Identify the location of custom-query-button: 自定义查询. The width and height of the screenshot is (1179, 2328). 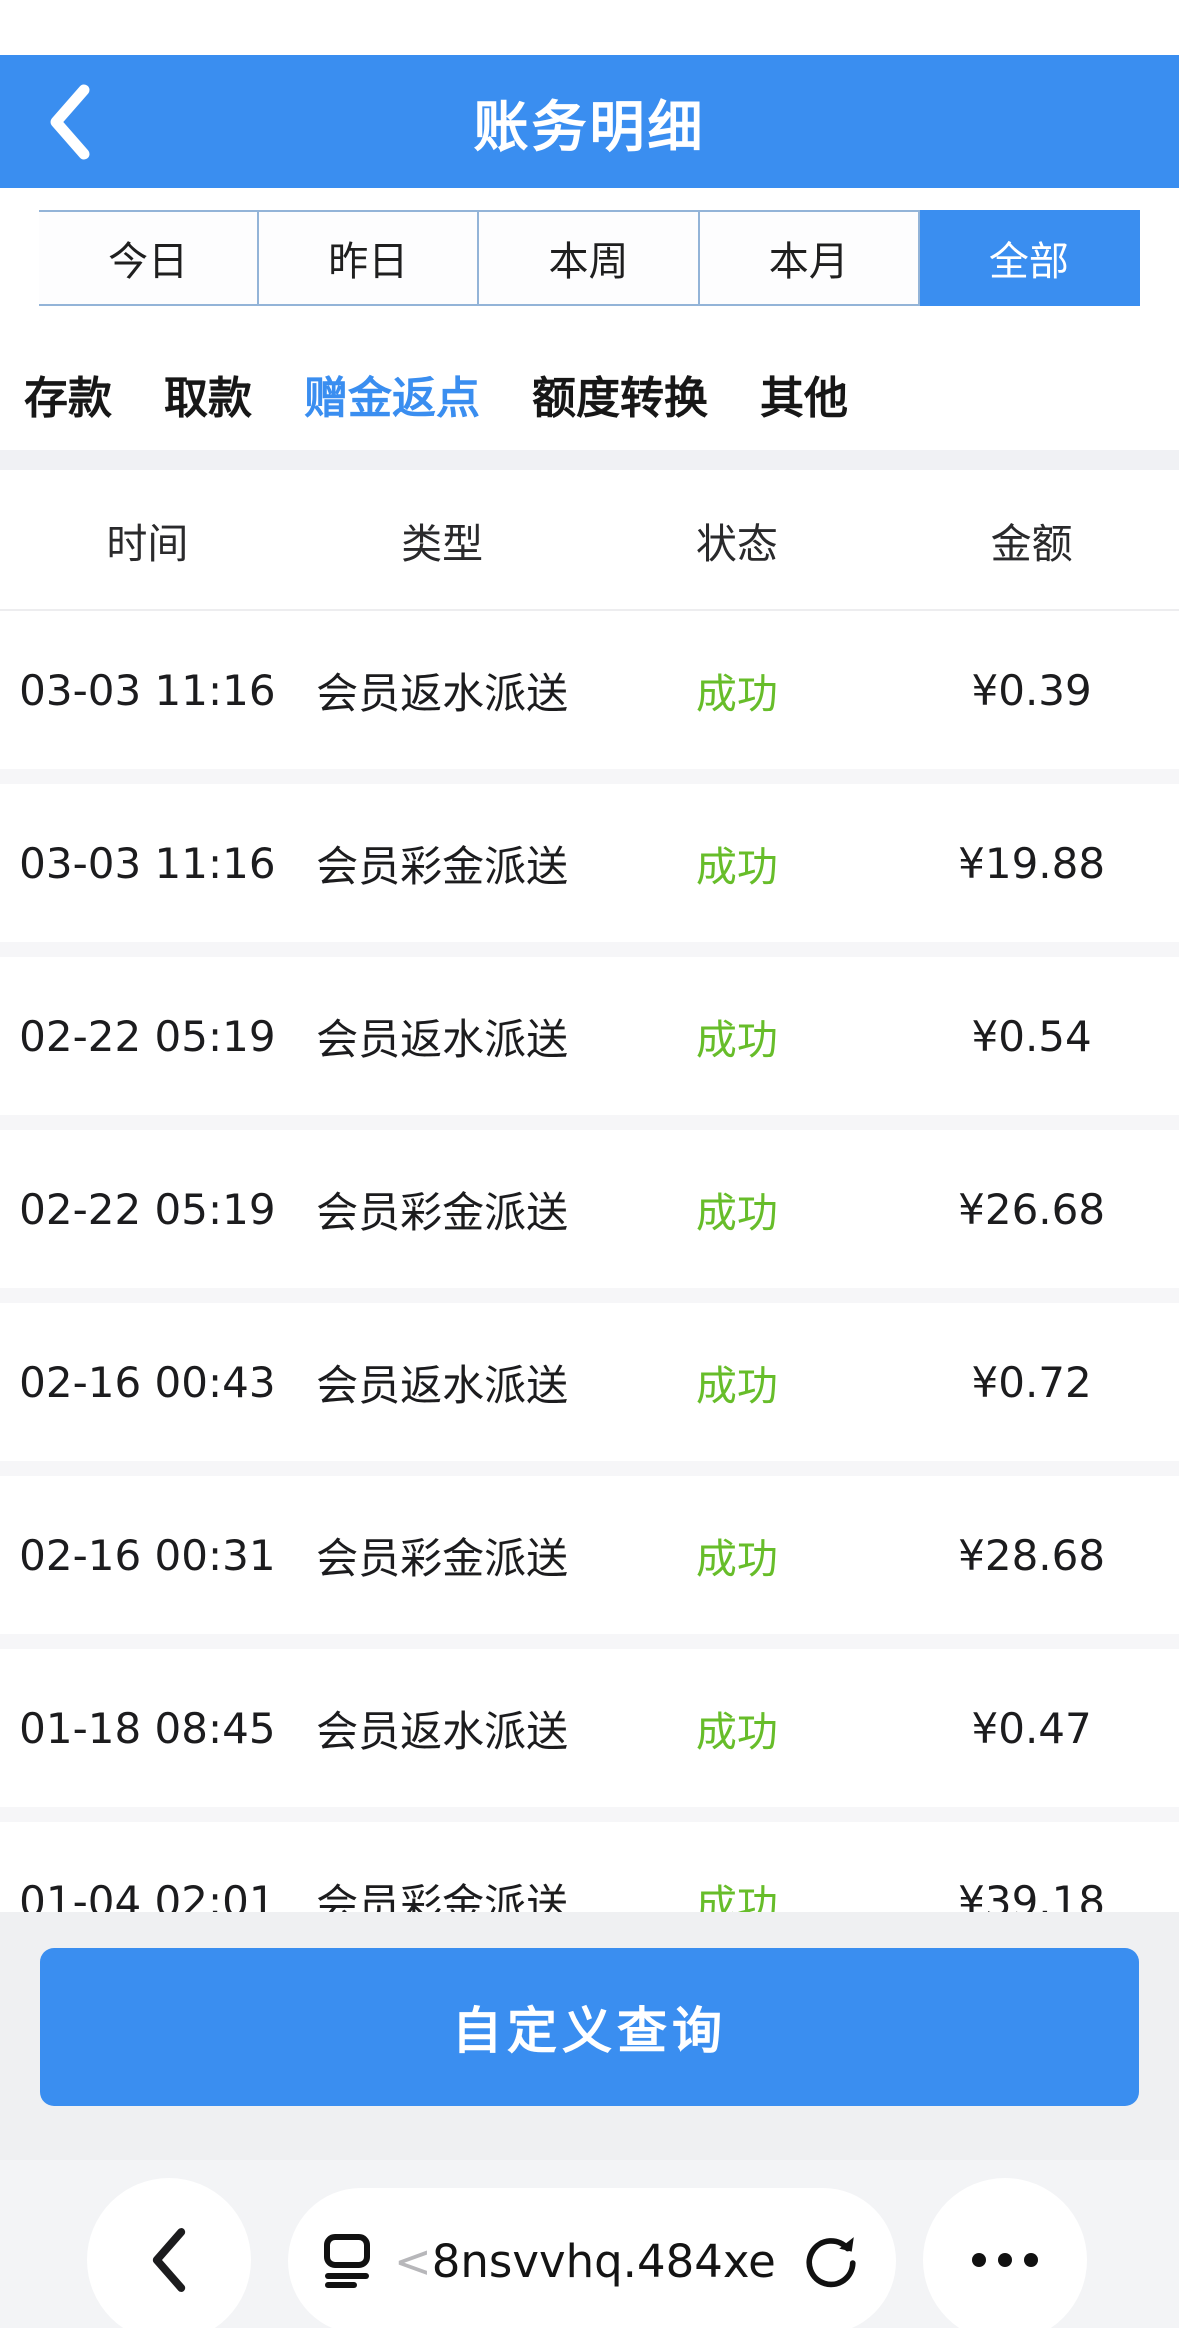
(589, 2027).